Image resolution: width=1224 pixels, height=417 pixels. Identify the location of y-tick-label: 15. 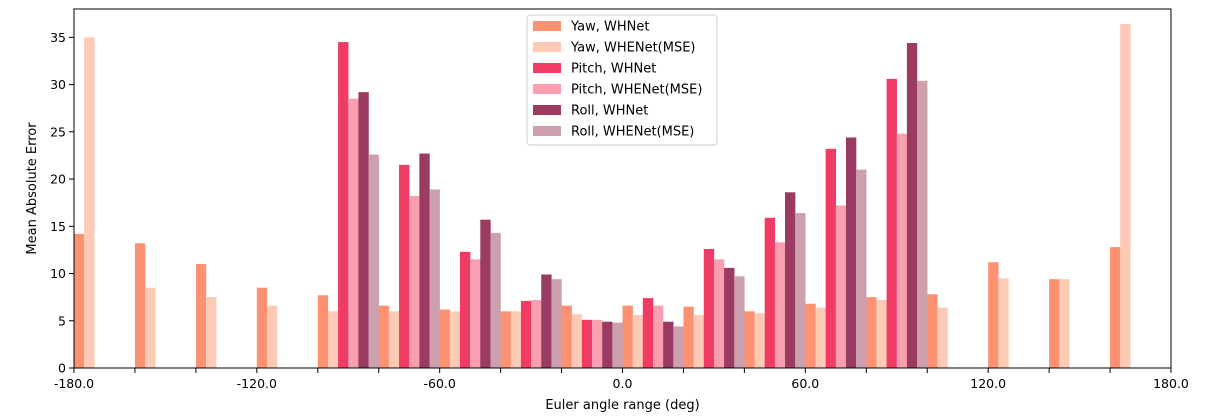
(58, 226).